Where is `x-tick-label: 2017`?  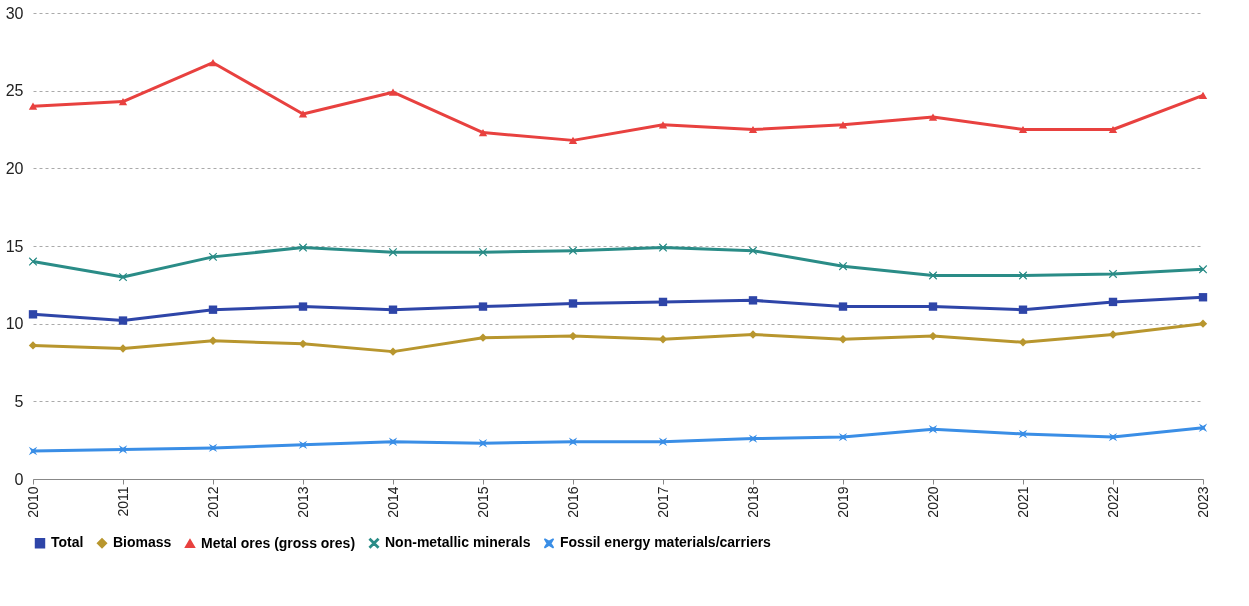 x-tick-label: 2017 is located at coordinates (662, 502).